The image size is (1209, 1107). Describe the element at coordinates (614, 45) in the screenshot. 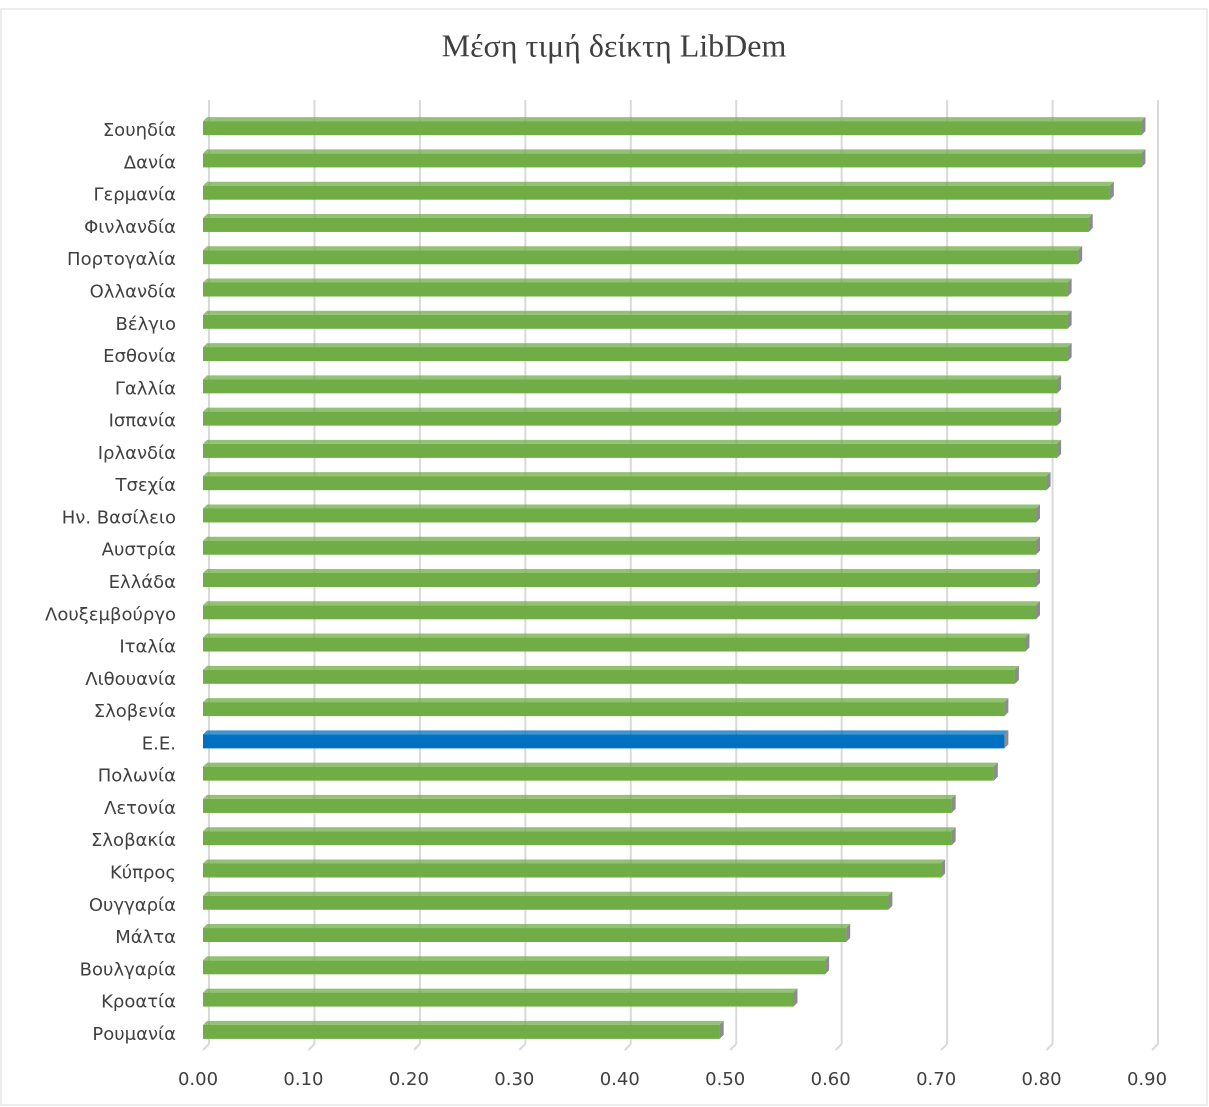

I see `chart-title: Μέση τιμή δείκτη LibDem` at that location.